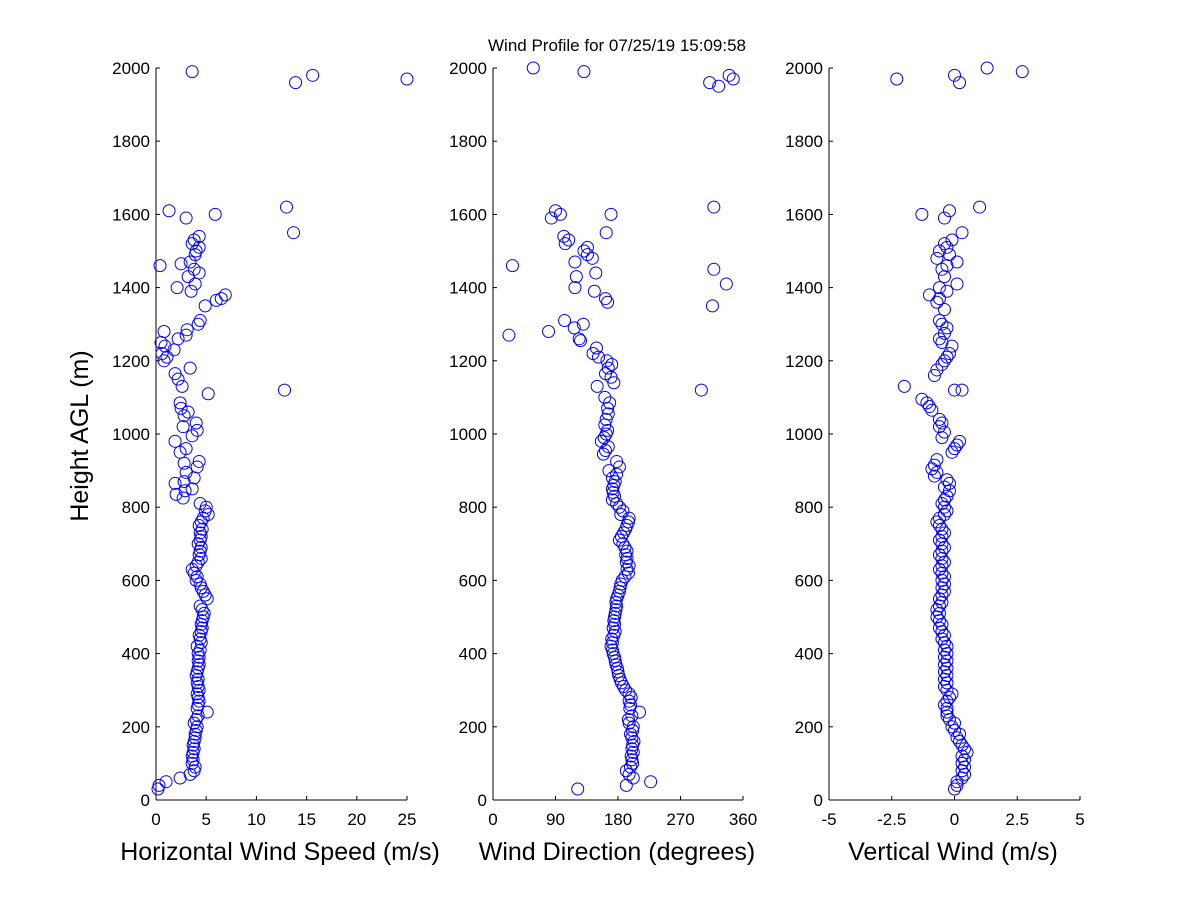 The image size is (1200, 900). Describe the element at coordinates (617, 45) in the screenshot. I see `figure-title: Wind Profile for 07/25/19 15:09:58` at that location.